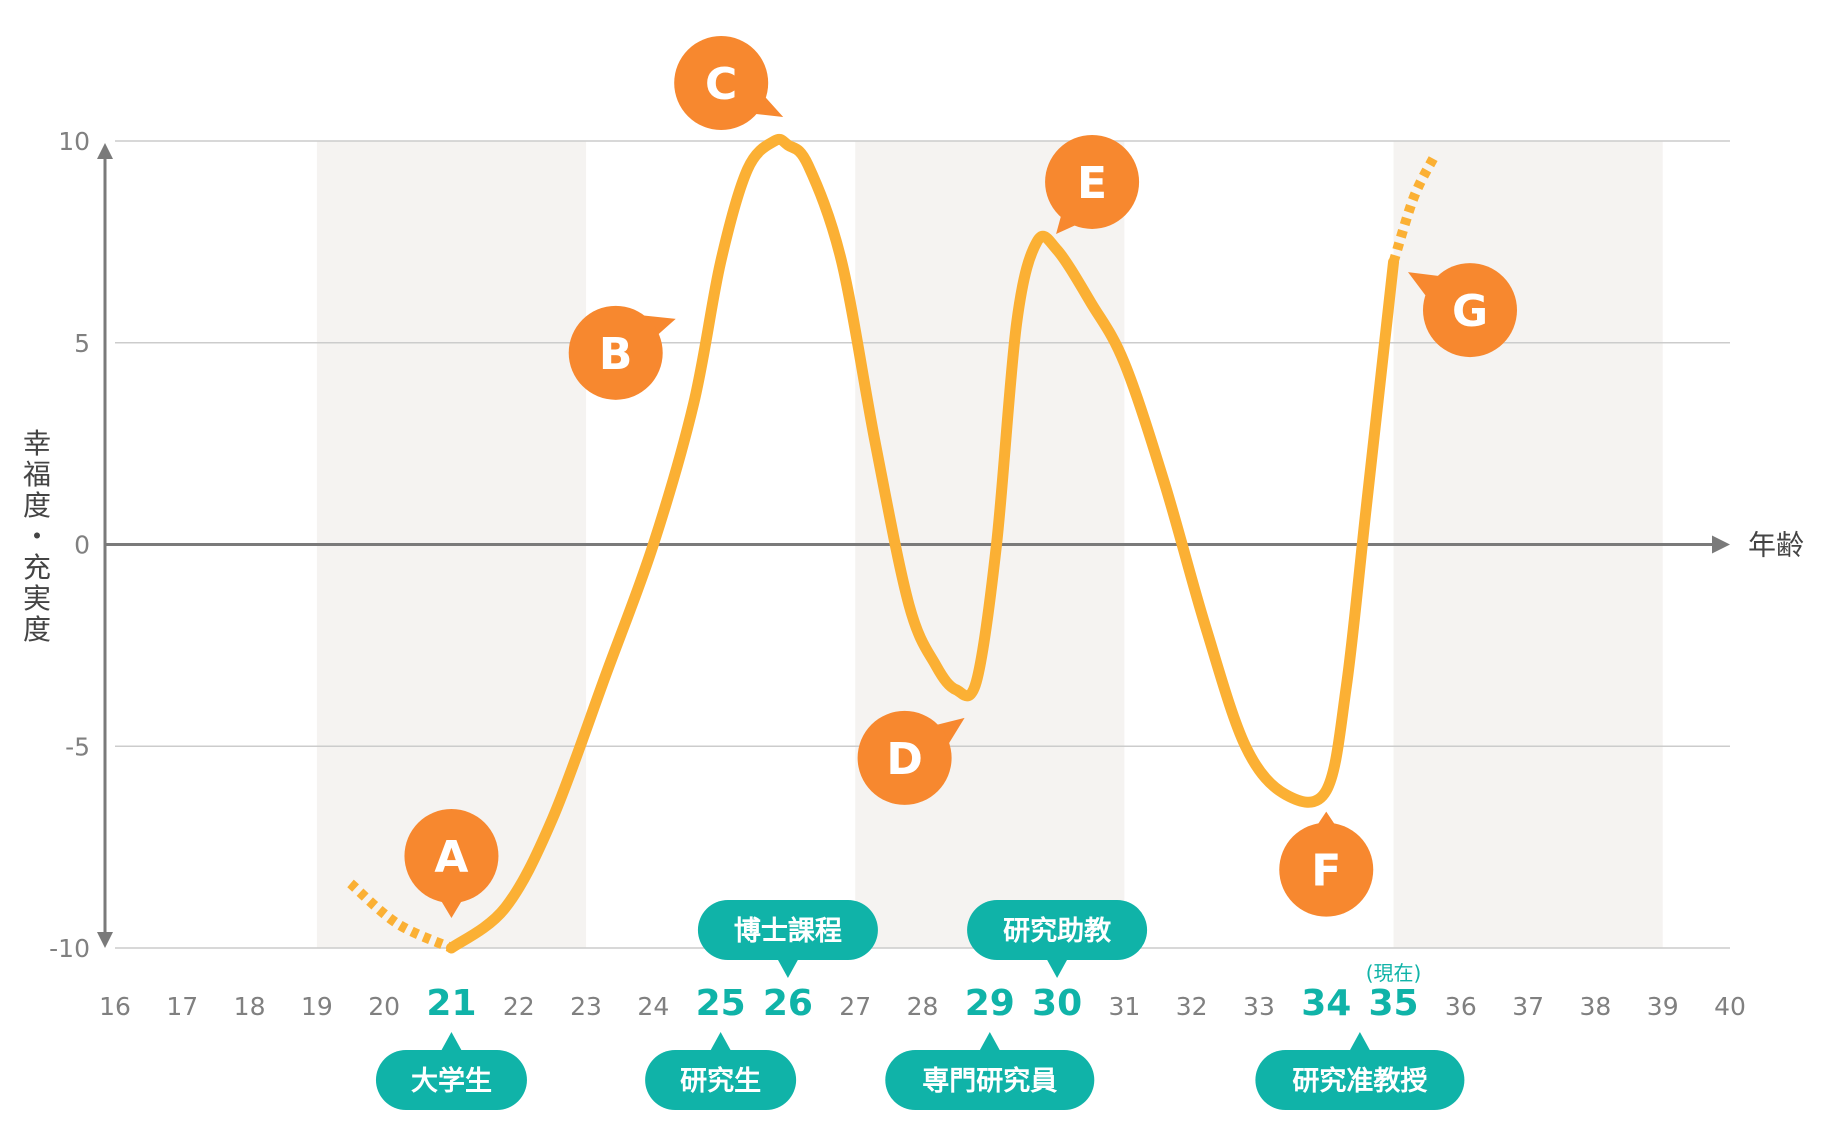  I want to click on marker-c: C, so click(729, 83).